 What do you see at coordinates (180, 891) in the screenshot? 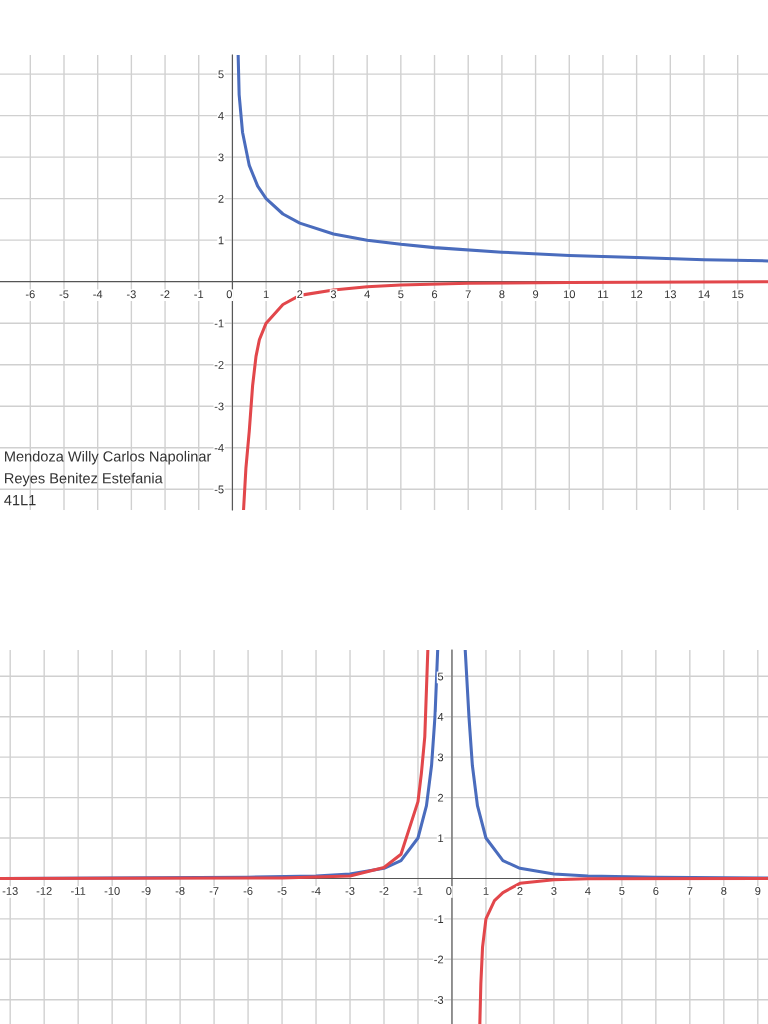
I see `x-tick-label: -8` at bounding box center [180, 891].